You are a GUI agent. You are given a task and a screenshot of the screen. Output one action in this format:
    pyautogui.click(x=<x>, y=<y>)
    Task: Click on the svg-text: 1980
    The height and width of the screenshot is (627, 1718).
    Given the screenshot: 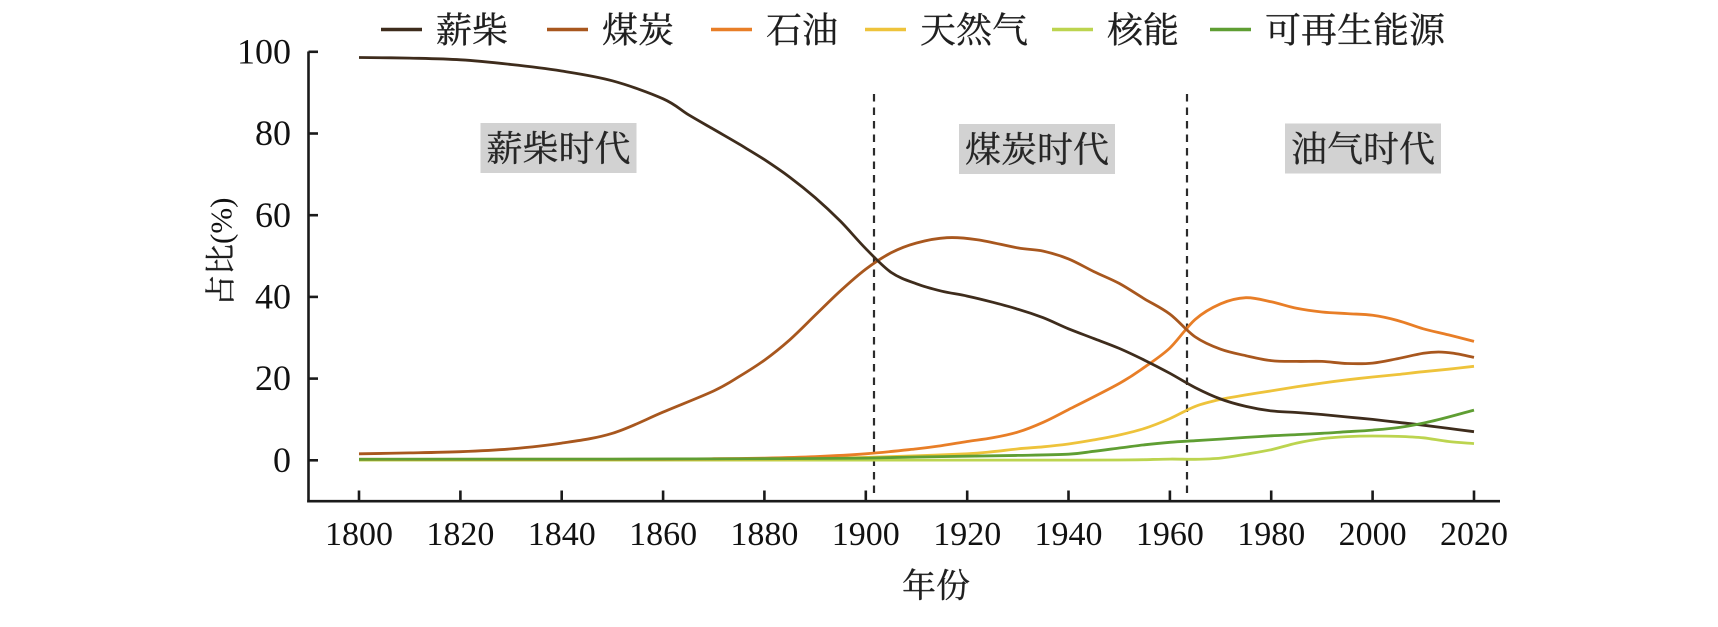 What is the action you would take?
    pyautogui.click(x=1271, y=534)
    